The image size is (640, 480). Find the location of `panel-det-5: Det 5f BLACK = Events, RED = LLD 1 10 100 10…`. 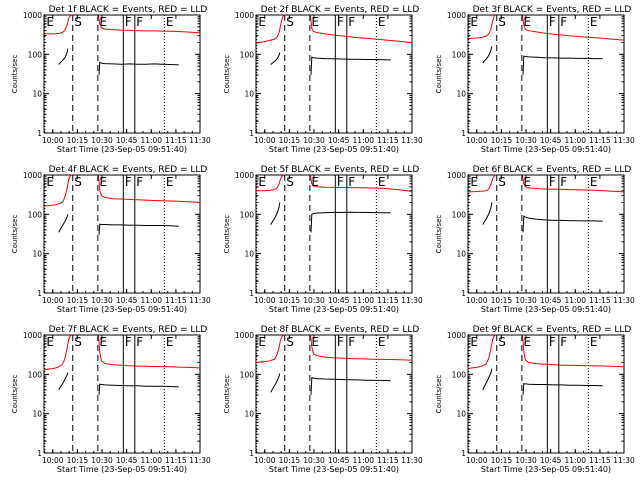

panel-det-5: Det 5f BLACK = Events, RED = LLD 1 10 100 10… is located at coordinates (323, 239).